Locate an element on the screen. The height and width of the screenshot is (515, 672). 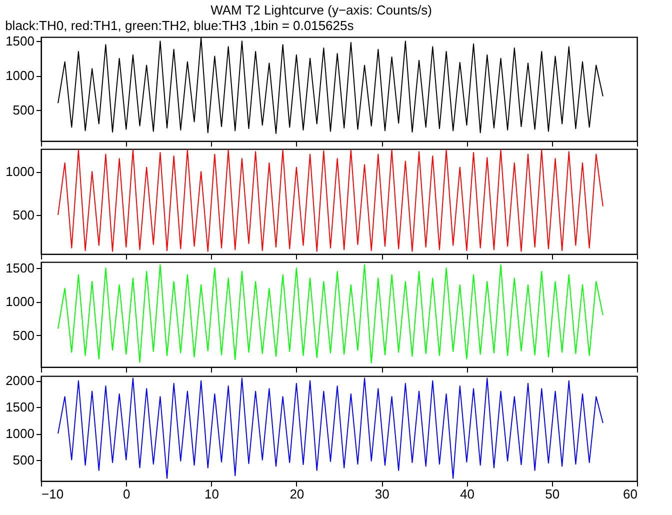
x-tick-label: −10 is located at coordinates (53, 494).